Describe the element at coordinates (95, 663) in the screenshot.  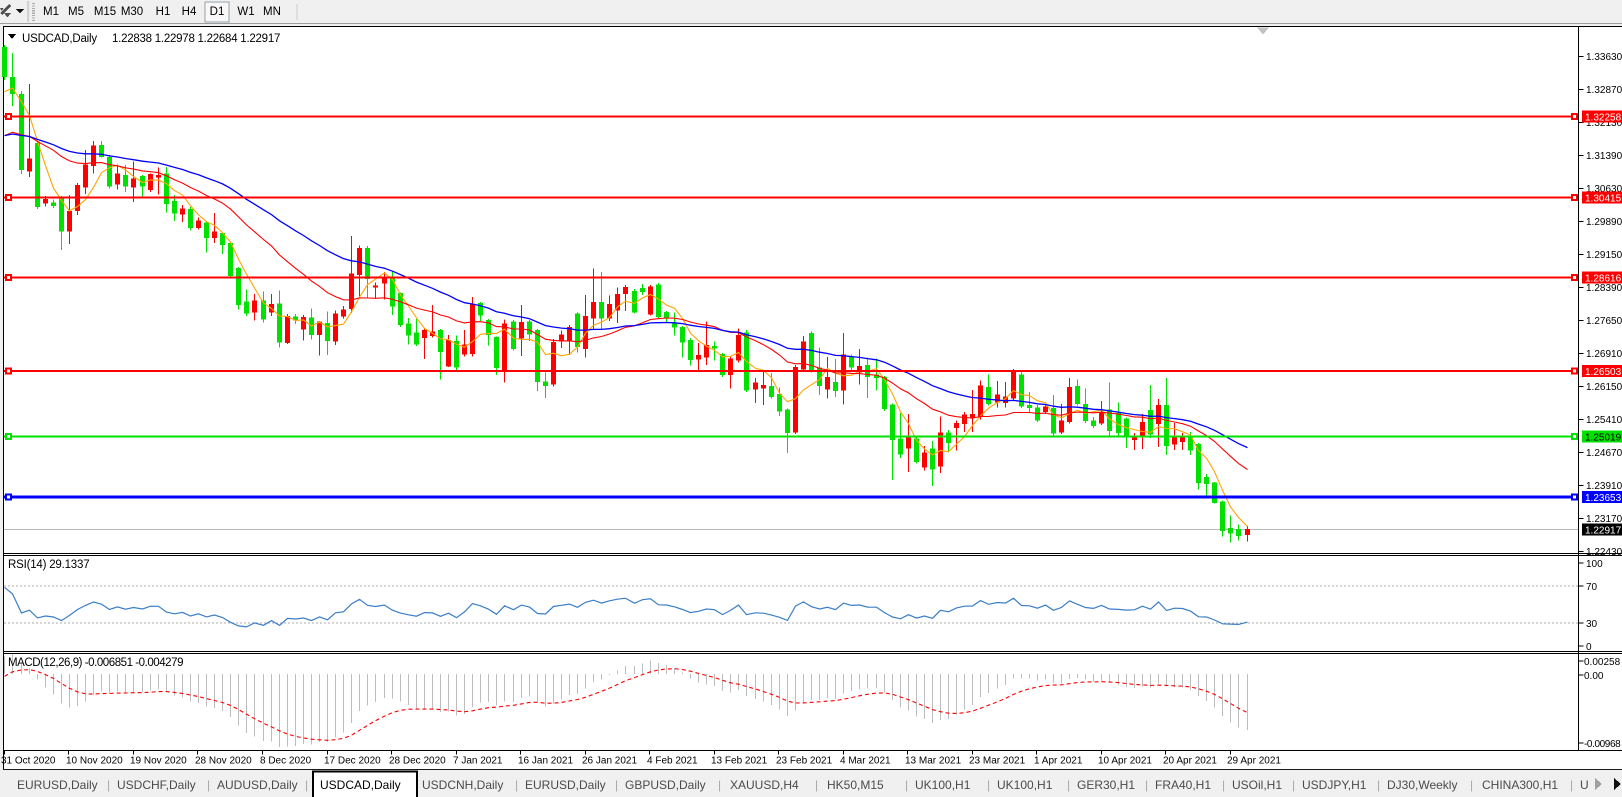
I see `svg-text:MACD(12,26,9) -0.006851 -0.004: MACD(12,26,9) -0.006851 -0.004279` at that location.